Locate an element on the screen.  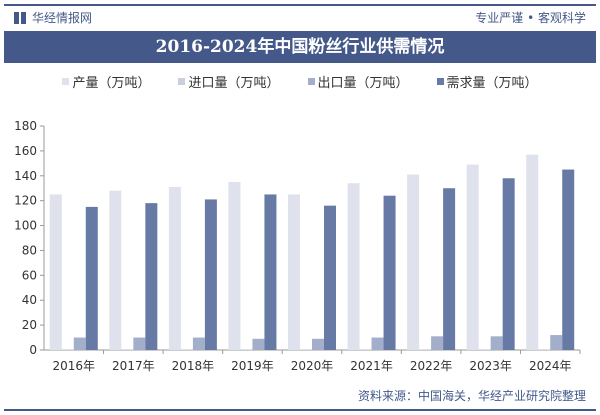
y-tick-label: 20 is located at coordinates (29, 325).